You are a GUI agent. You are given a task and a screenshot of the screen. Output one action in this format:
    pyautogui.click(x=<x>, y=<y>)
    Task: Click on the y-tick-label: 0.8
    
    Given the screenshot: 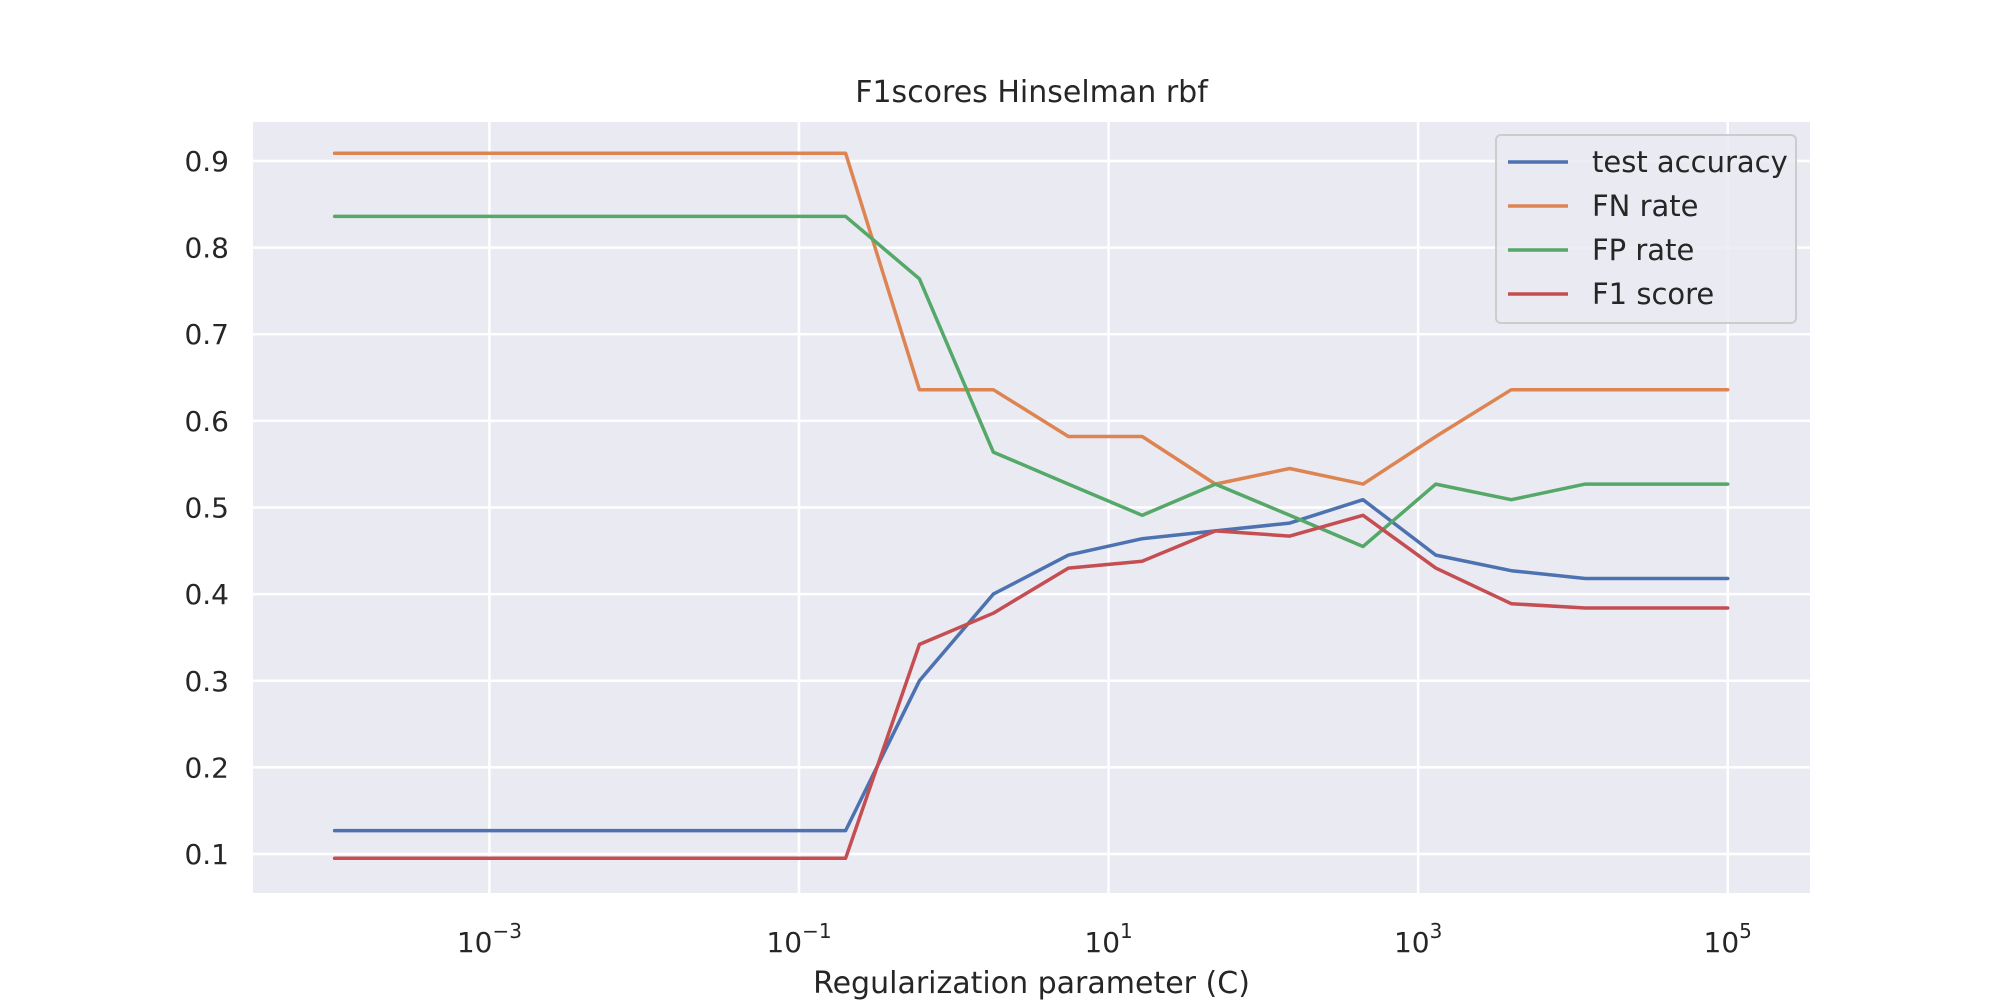 What is the action you would take?
    pyautogui.click(x=206, y=248)
    